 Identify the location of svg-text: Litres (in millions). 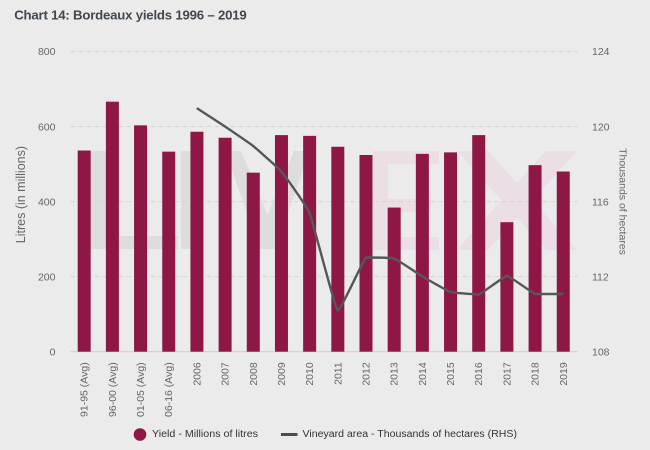
(21, 194).